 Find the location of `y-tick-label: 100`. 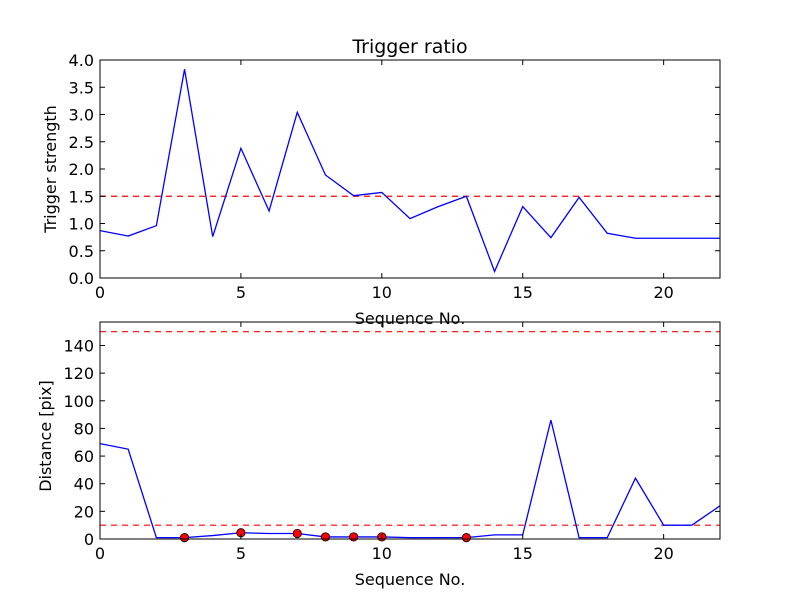

y-tick-label: 100 is located at coordinates (78, 401).